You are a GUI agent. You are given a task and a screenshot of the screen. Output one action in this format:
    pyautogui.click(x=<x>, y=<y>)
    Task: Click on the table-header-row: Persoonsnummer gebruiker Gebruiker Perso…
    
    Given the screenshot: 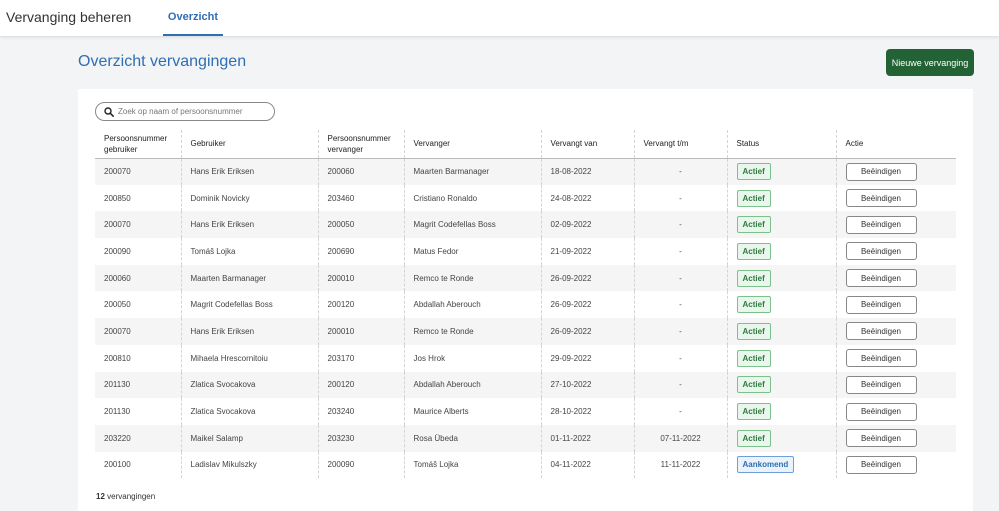 What is the action you would take?
    pyautogui.click(x=525, y=144)
    